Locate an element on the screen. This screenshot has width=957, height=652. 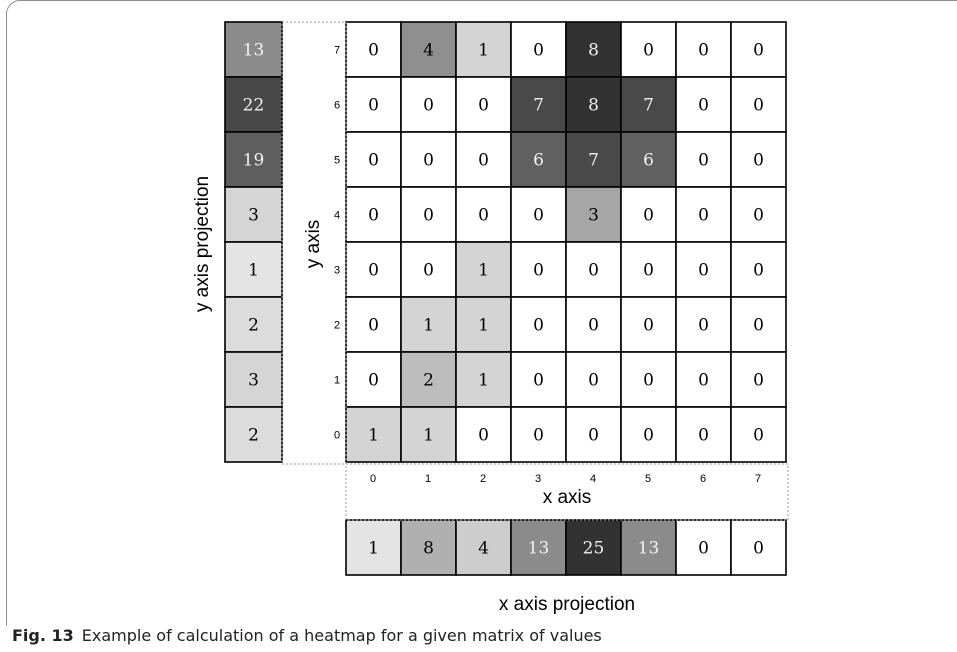
y-axis-zone is located at coordinates (314, 243).